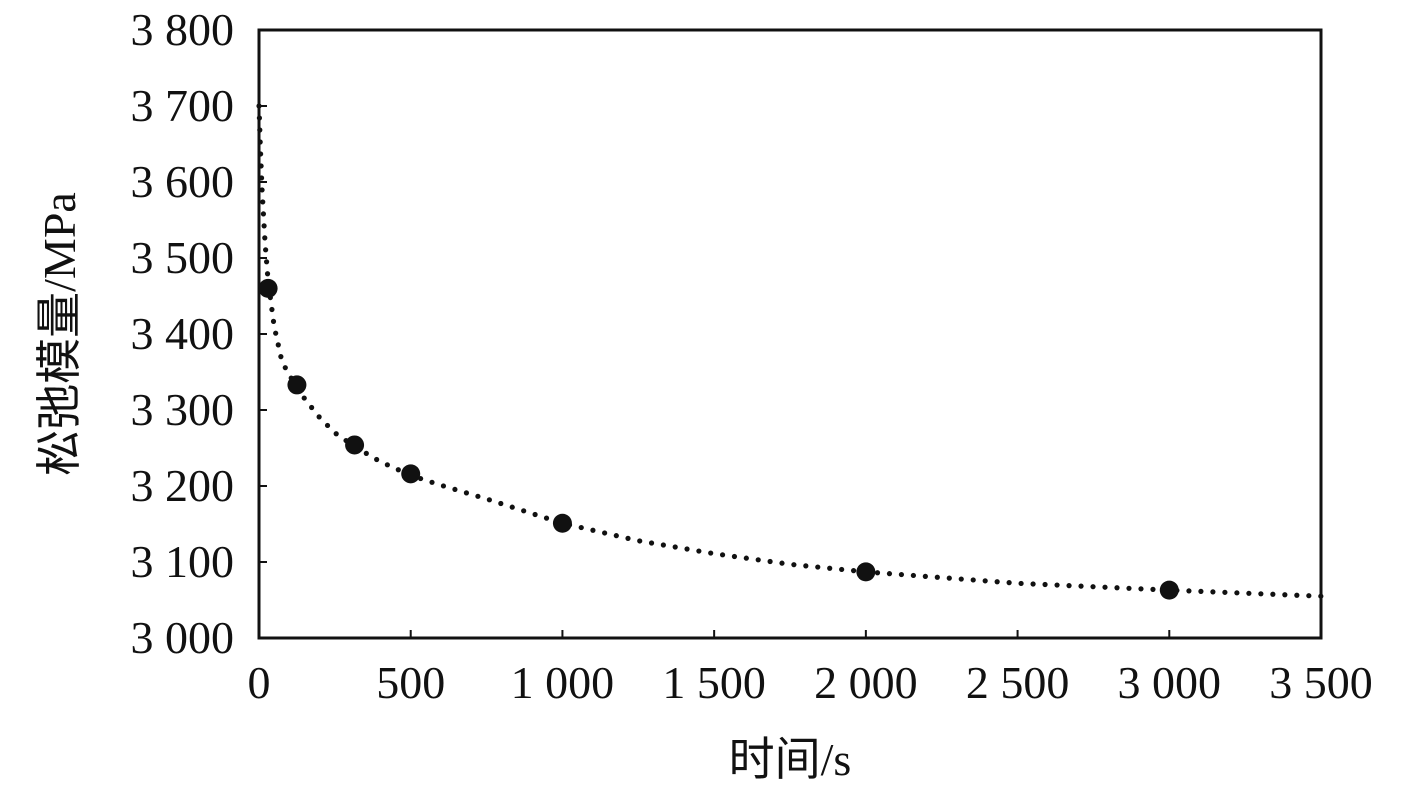 This screenshot has height=794, width=1417. I want to click on y-tick-label: 3 000, so click(183, 637).